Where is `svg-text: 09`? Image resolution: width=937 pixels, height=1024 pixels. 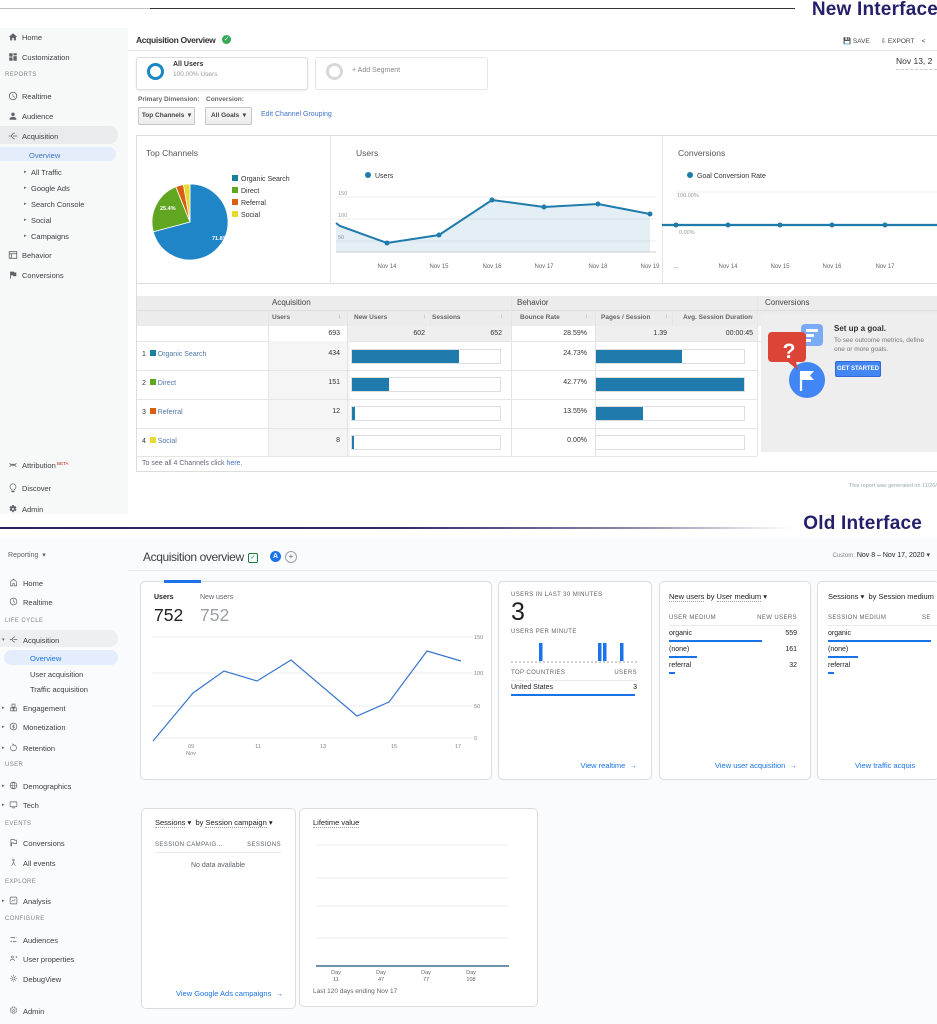
svg-text: 09 is located at coordinates (191, 747).